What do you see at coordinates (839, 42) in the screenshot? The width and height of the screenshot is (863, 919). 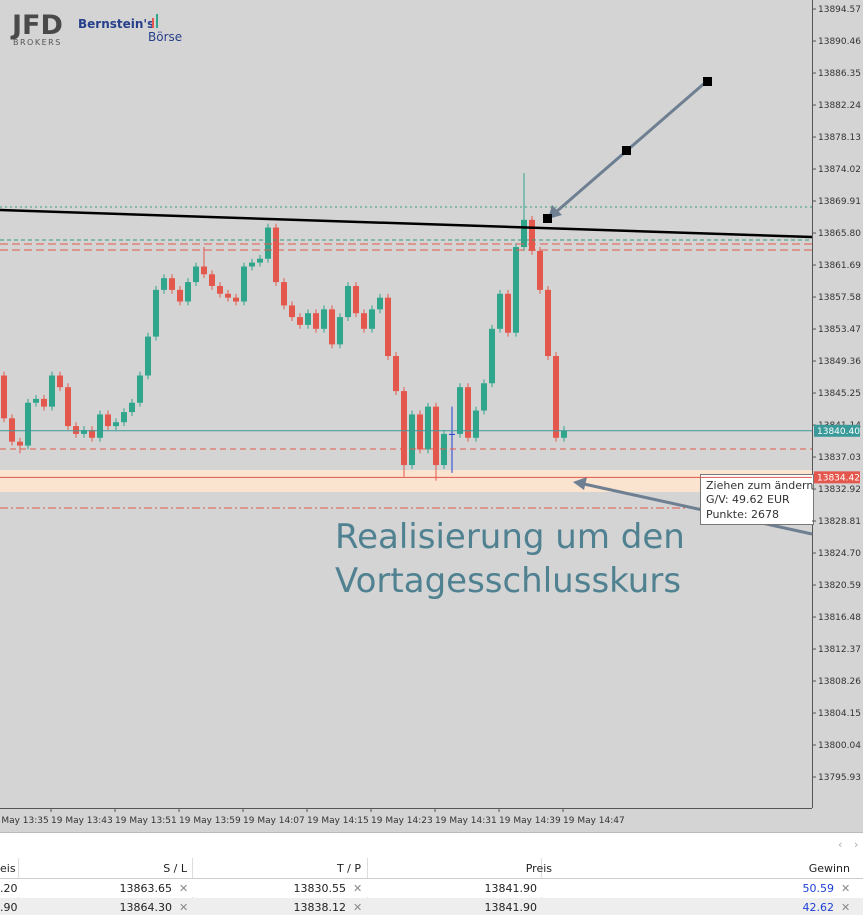 I see `y-tick-label: 13890.46` at bounding box center [839, 42].